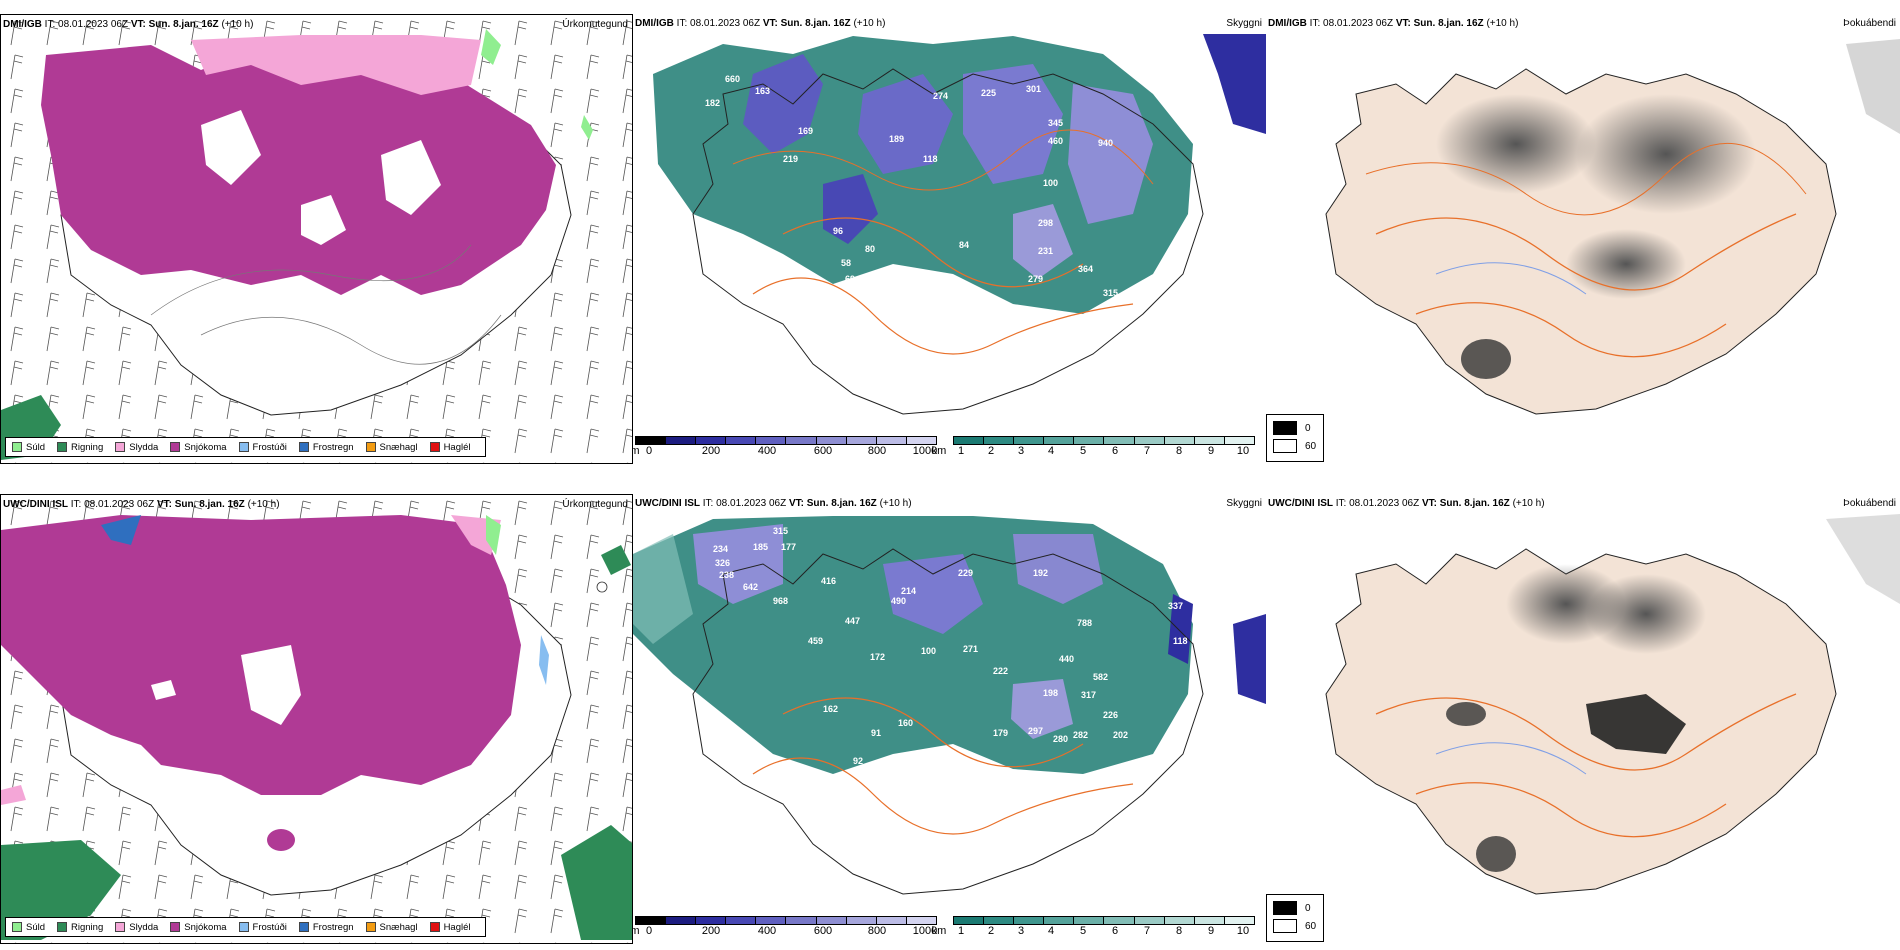  What do you see at coordinates (712, 103) in the screenshot?
I see `svg-text: 182` at bounding box center [712, 103].